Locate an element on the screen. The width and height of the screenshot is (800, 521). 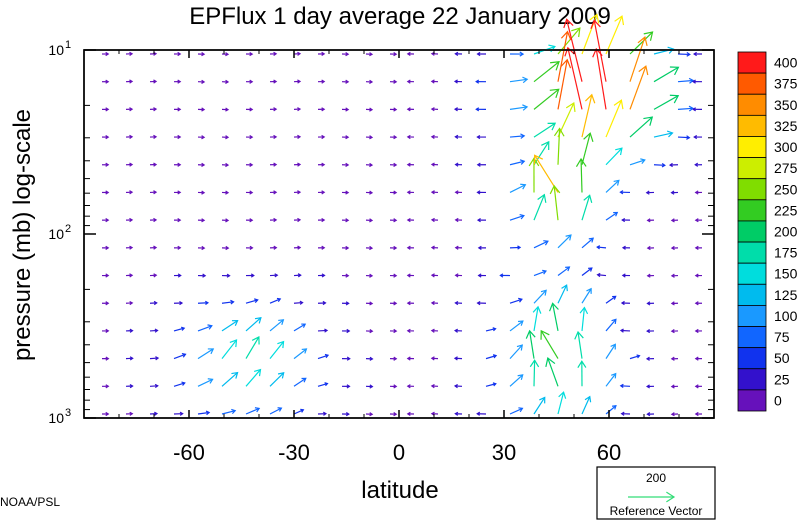
colorbar-label: 125 is located at coordinates (786, 295).